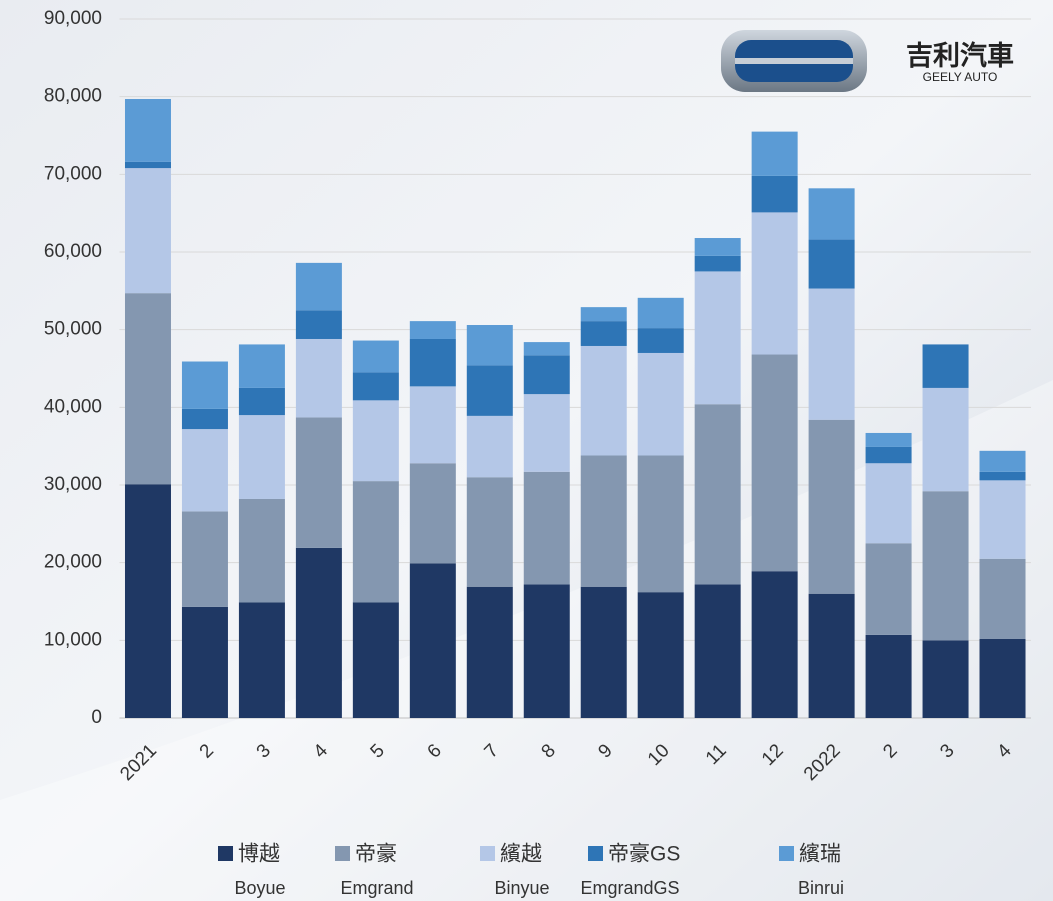 The width and height of the screenshot is (1053, 901). I want to click on logo-subtext: GEELY AUTO, so click(960, 77).